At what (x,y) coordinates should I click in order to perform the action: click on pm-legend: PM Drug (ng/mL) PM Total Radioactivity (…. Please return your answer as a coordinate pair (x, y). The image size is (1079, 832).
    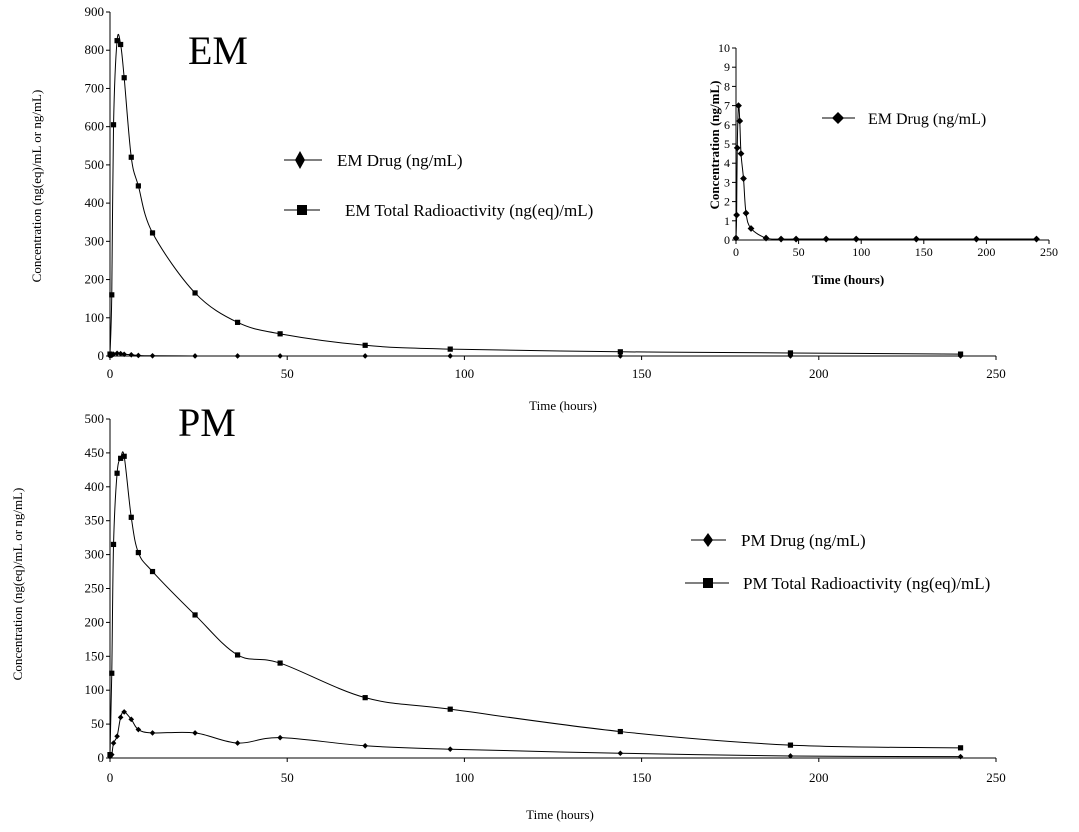
    Looking at the image, I should click on (837, 562).